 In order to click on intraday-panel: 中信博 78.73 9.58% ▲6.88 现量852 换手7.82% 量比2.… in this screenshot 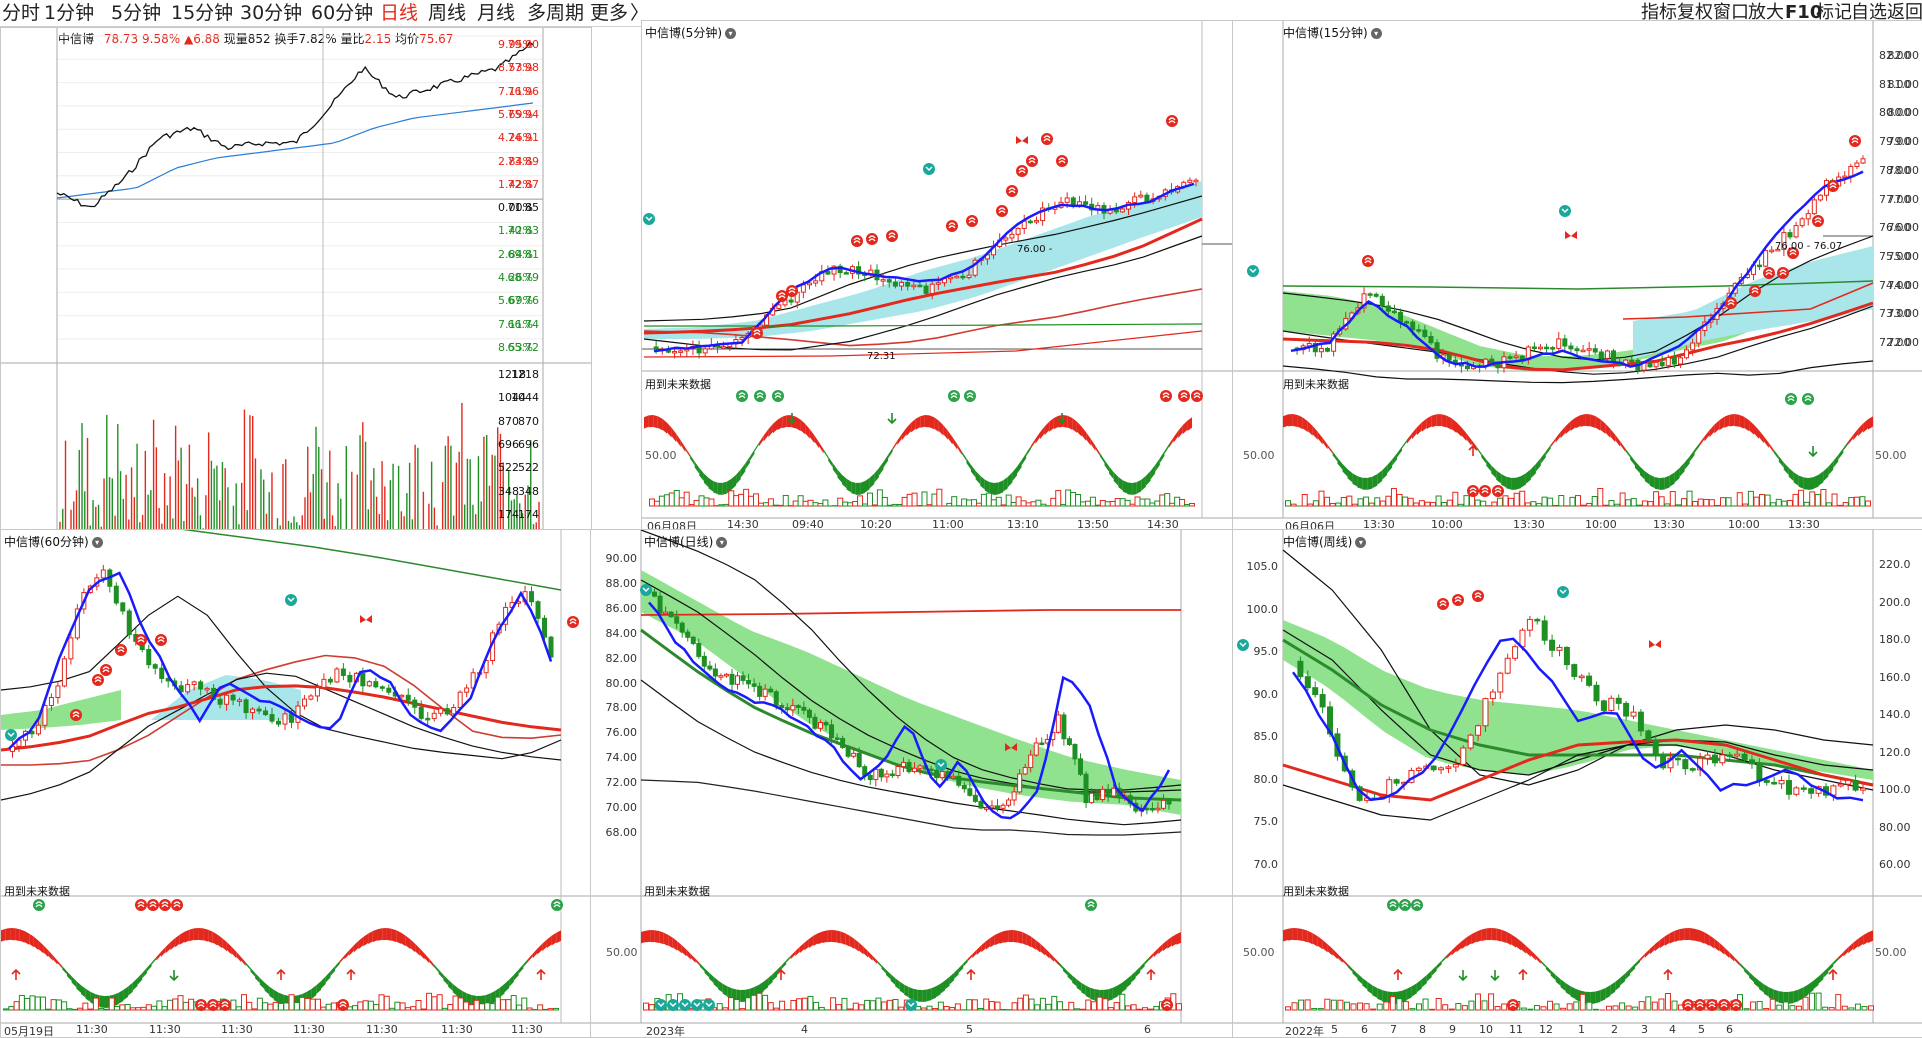, I will do `click(296, 279)`.